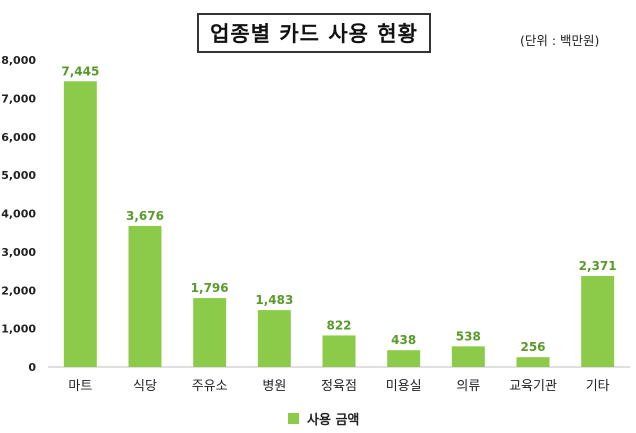  Describe the element at coordinates (598, 266) in the screenshot. I see `data-label: 2,371` at that location.